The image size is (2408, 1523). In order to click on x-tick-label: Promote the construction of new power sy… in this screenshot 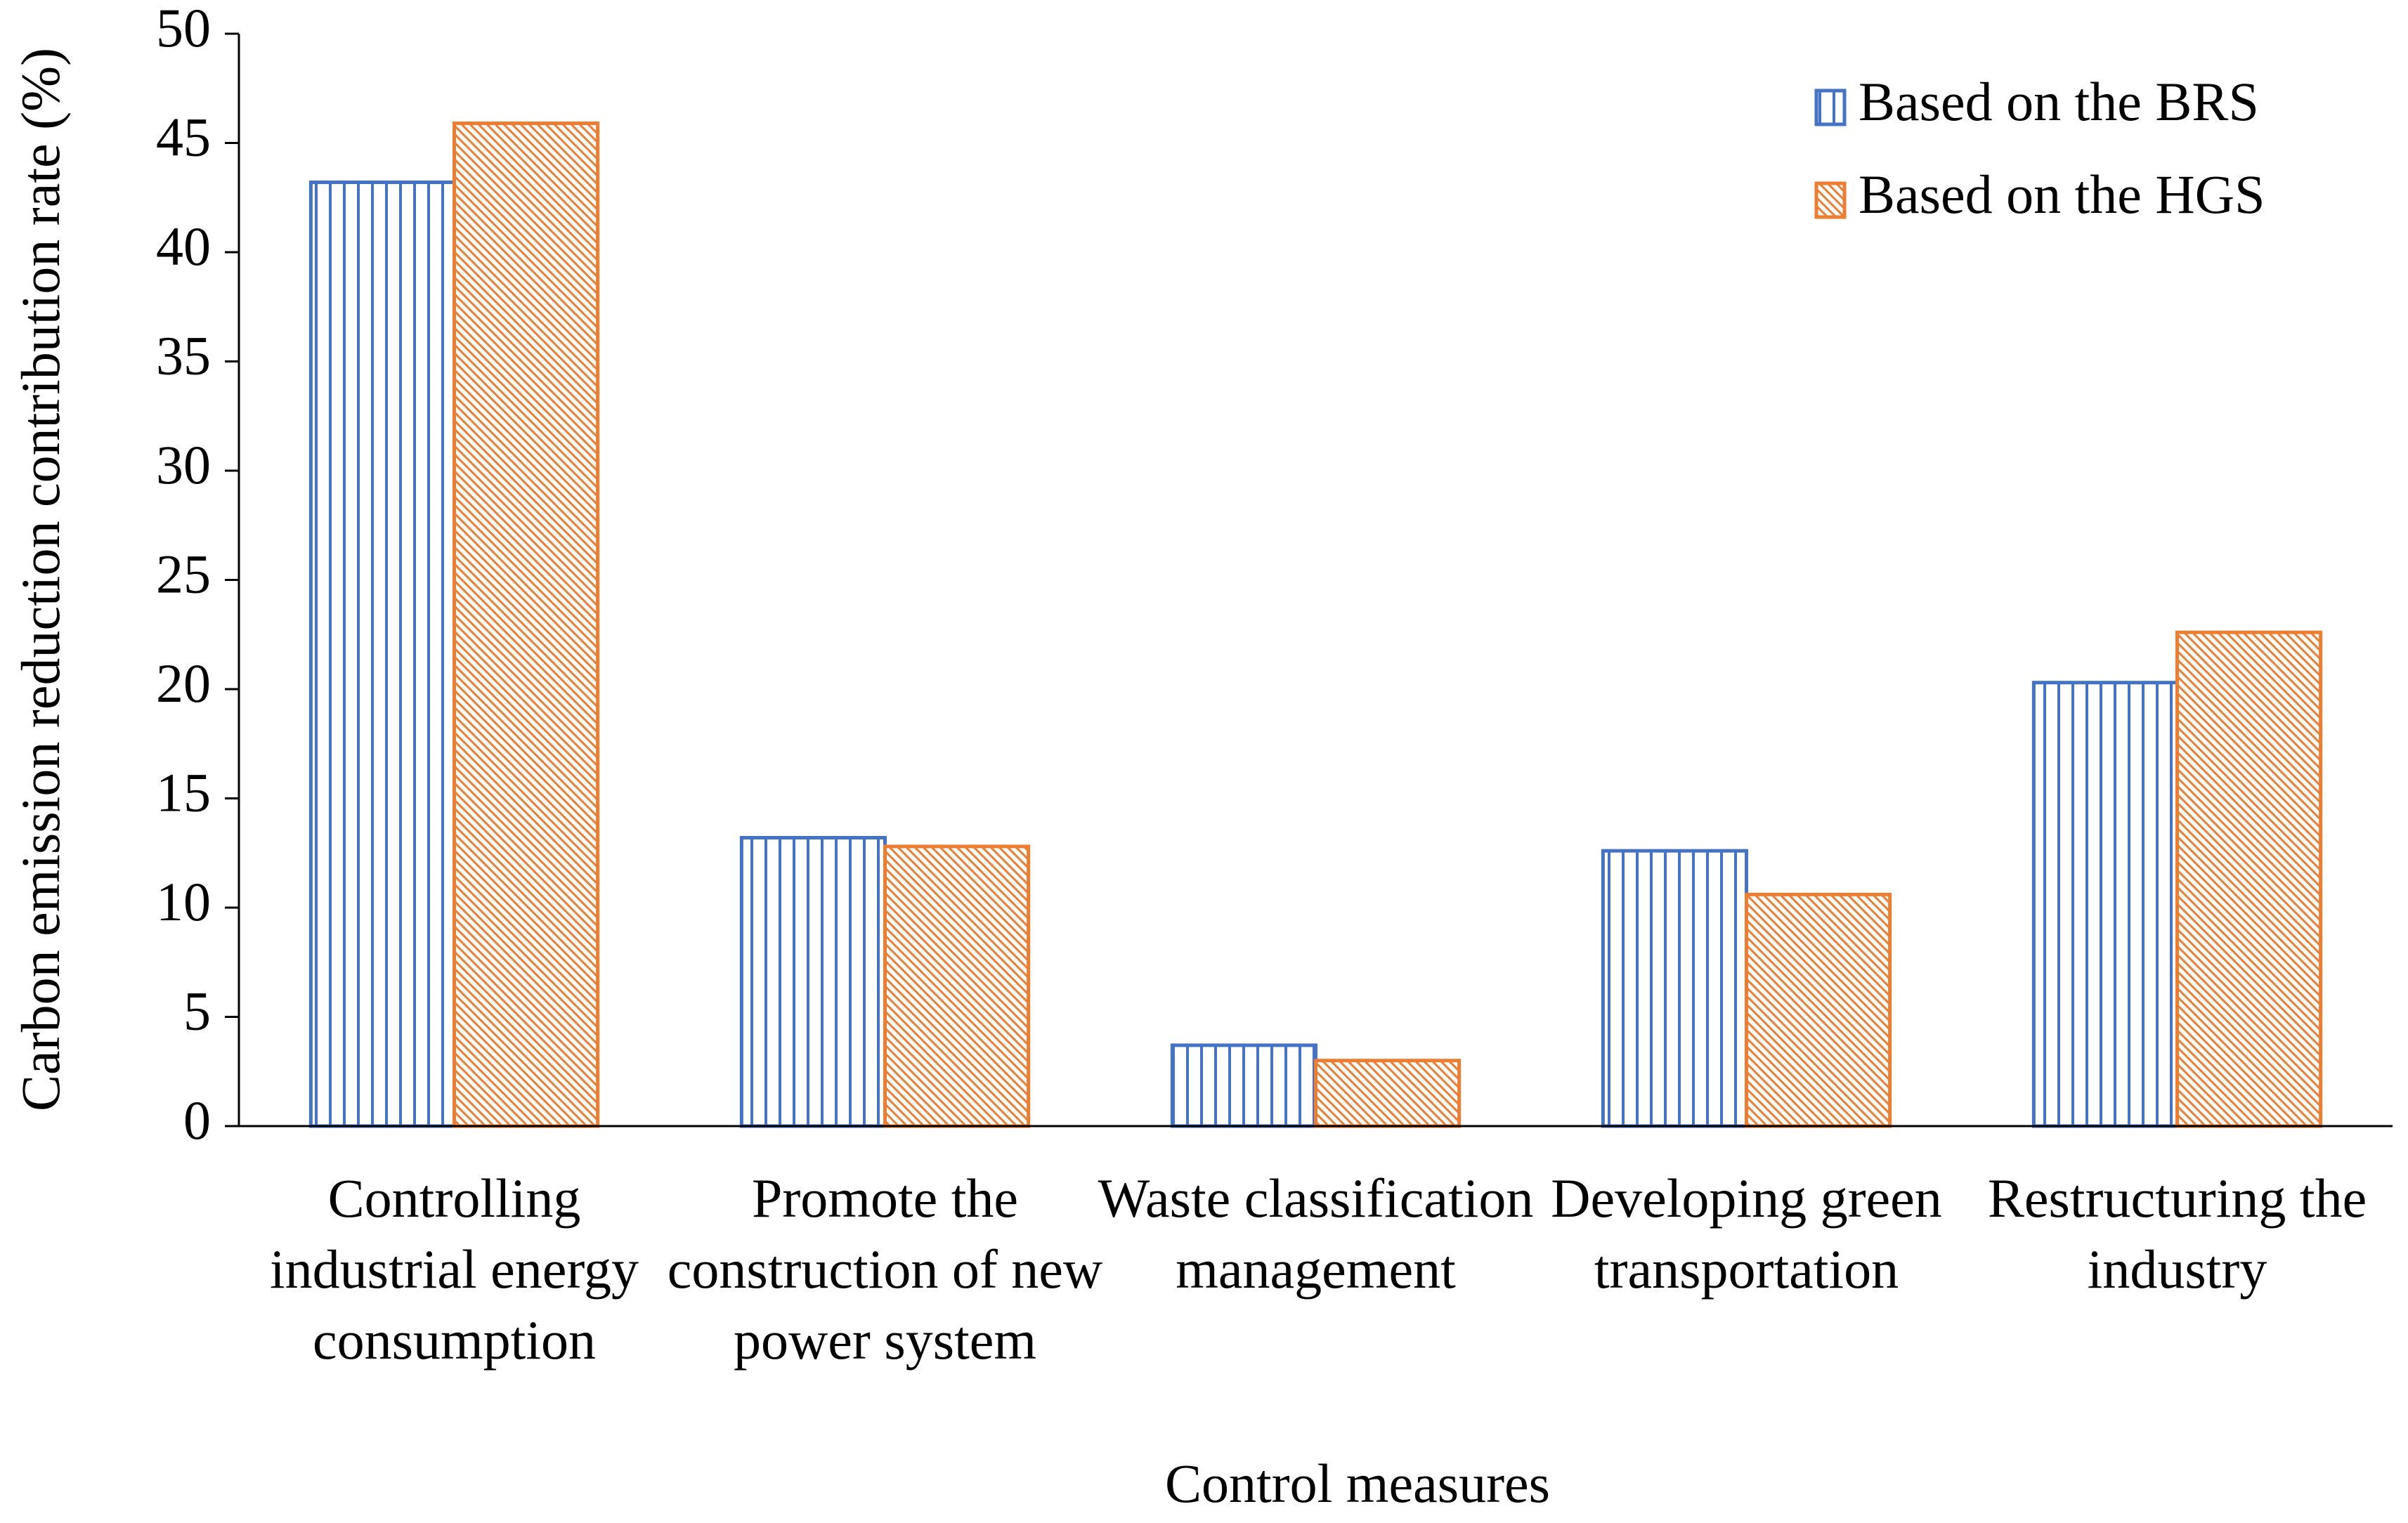, I will do `click(885, 1269)`.